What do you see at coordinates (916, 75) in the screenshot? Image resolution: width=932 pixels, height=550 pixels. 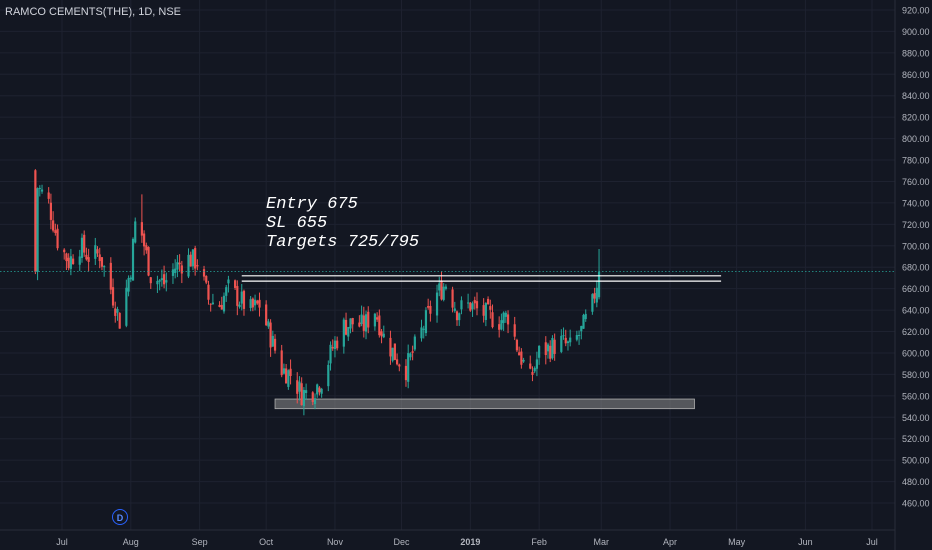 I see `y-tick-label: 860.00` at bounding box center [916, 75].